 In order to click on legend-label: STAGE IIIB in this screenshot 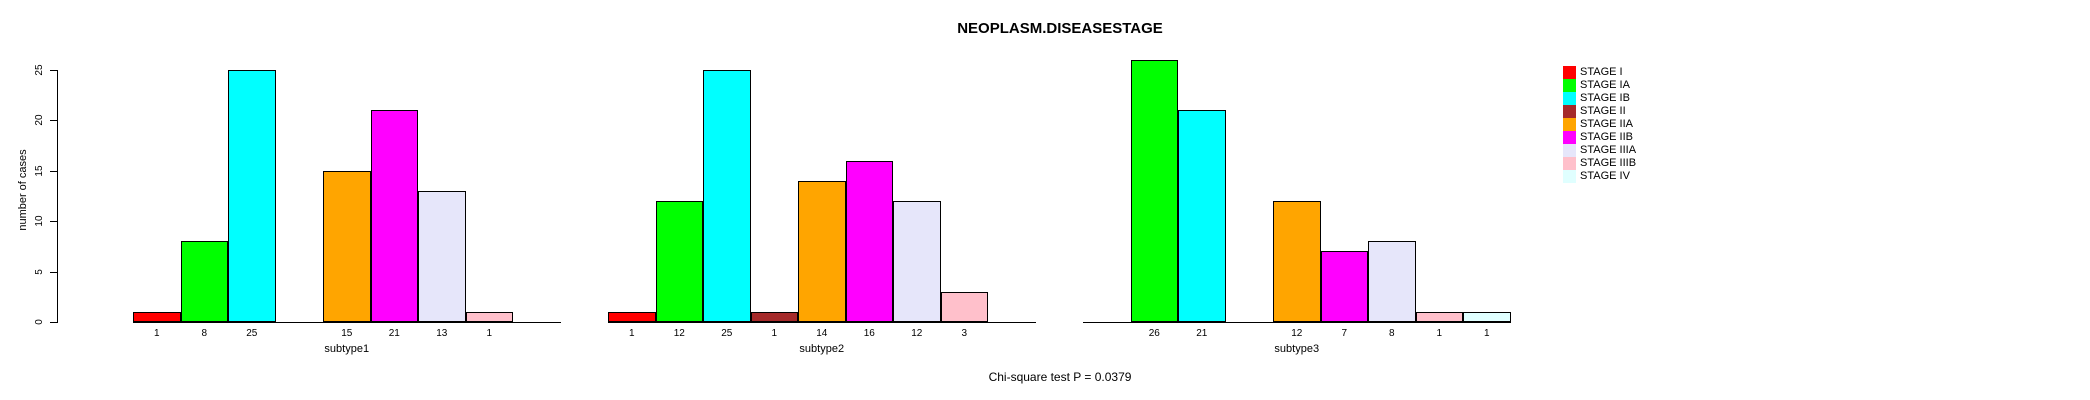, I will do `click(1608, 162)`.